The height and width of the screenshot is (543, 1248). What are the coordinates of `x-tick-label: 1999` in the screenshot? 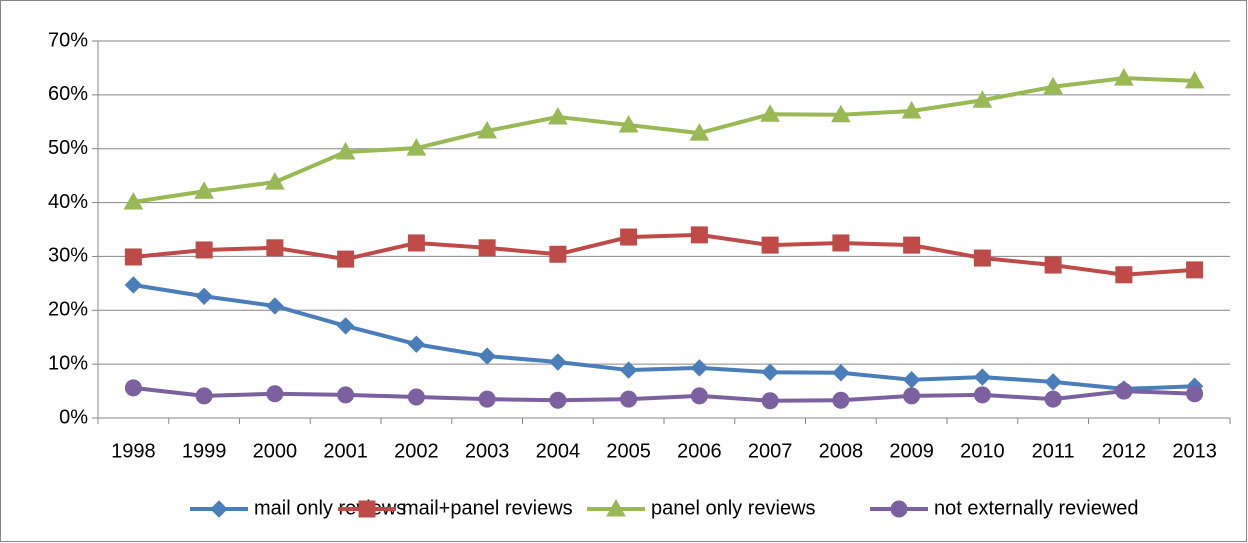 It's located at (204, 451).